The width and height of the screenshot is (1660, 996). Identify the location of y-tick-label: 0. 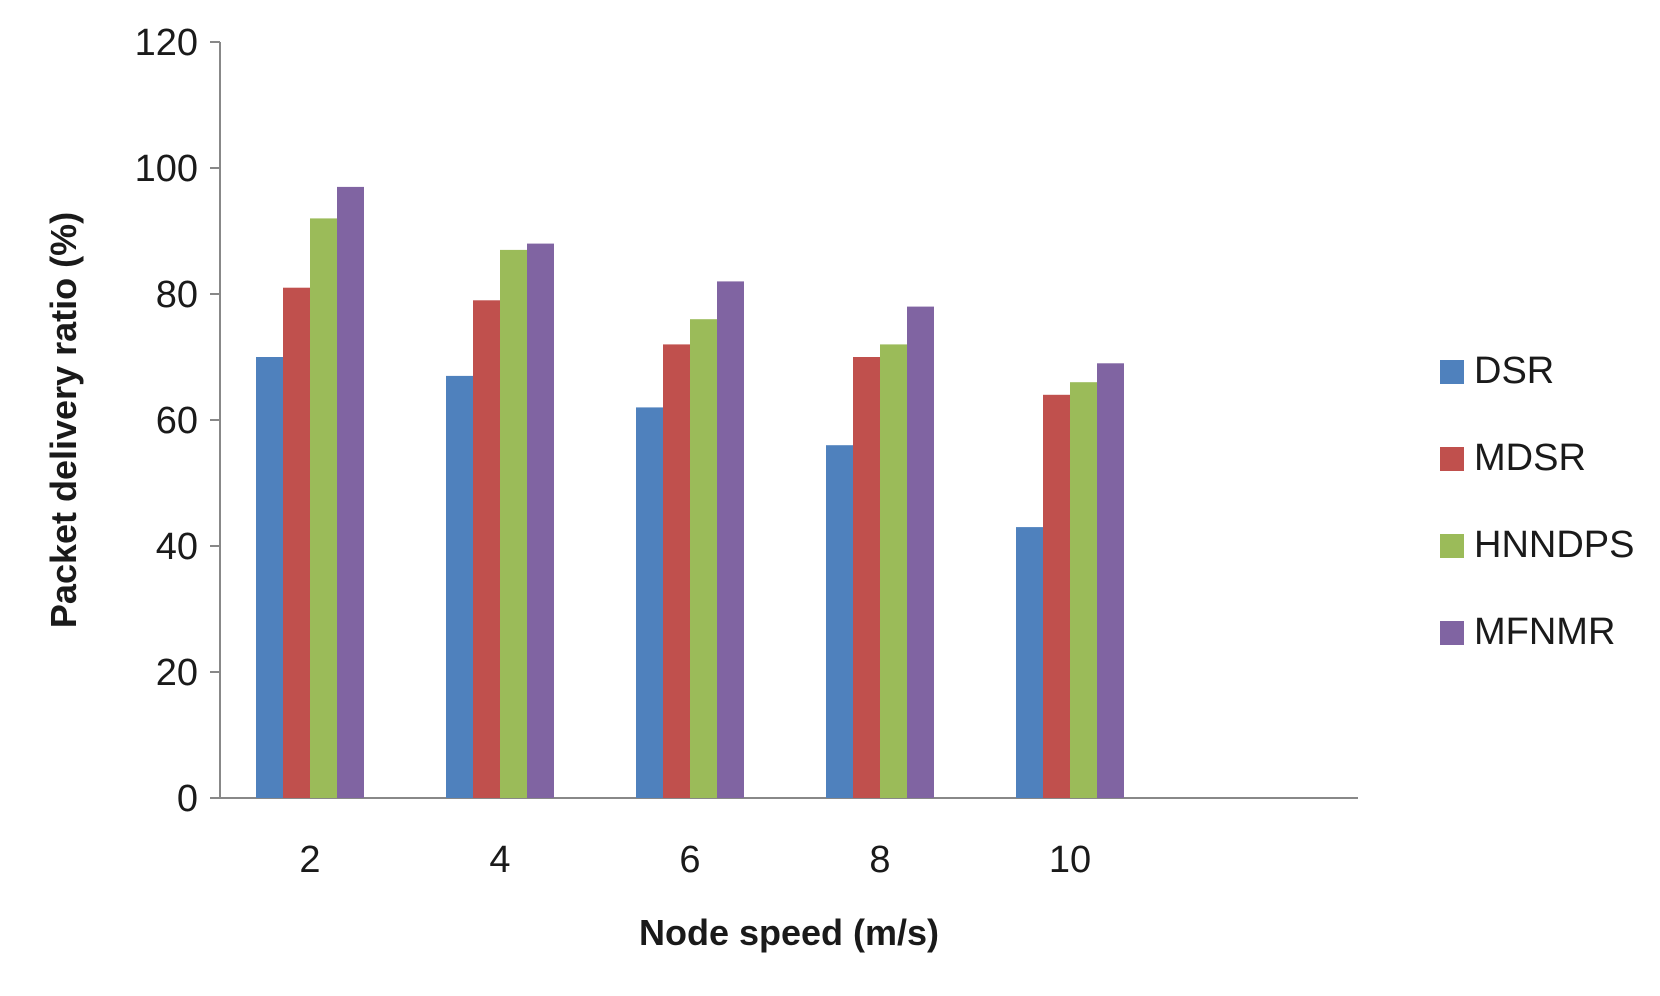
(187, 799).